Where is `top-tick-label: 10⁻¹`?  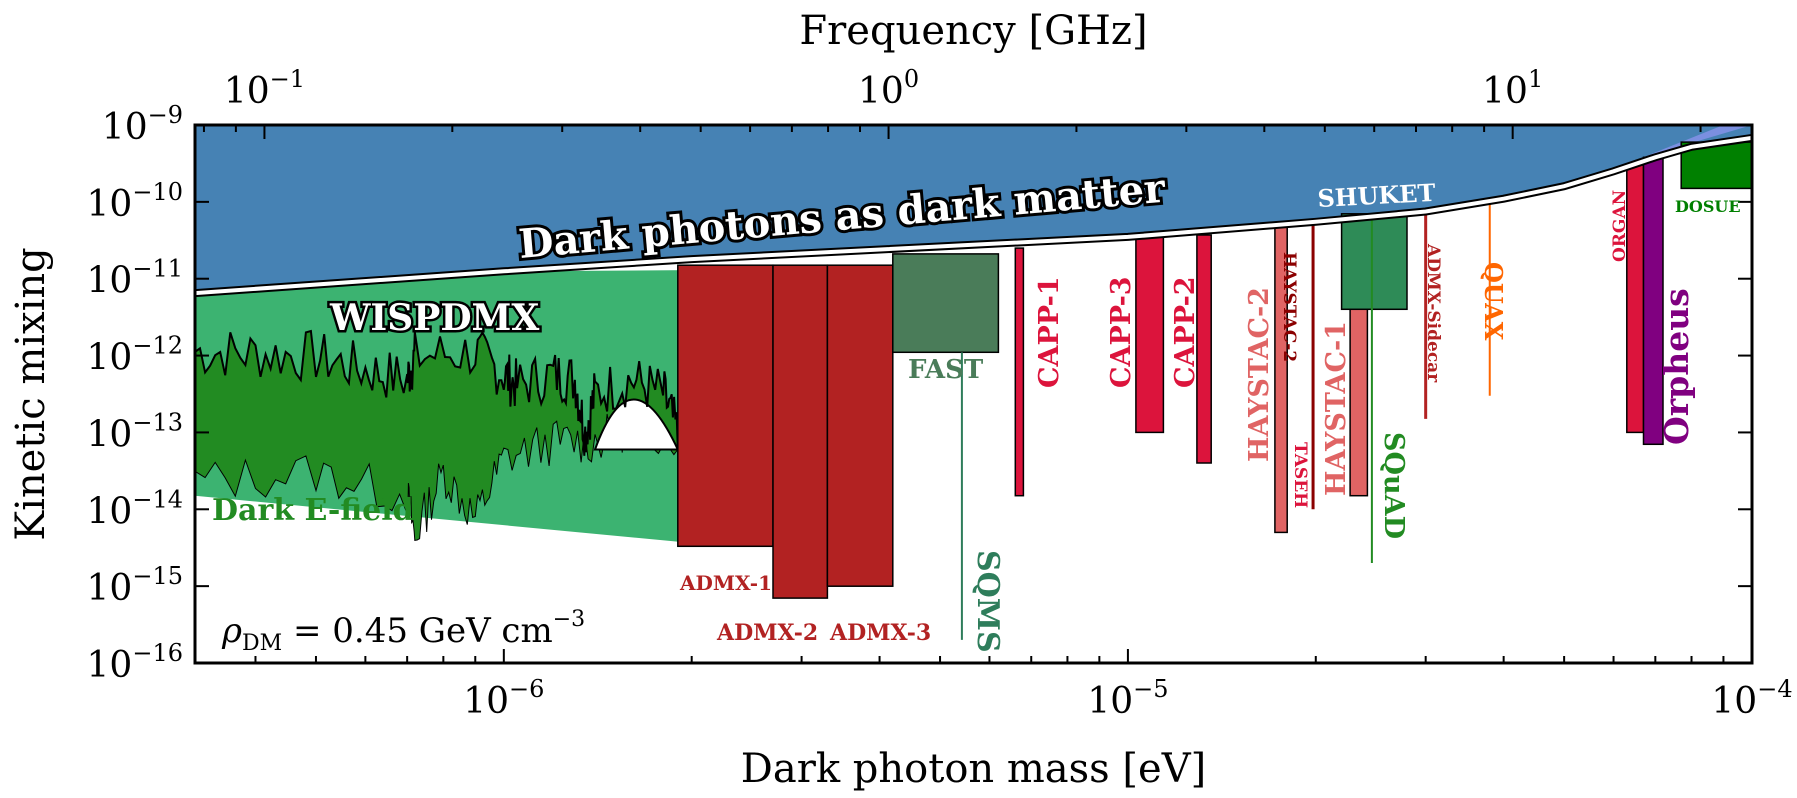
top-tick-label: 10⁻¹ is located at coordinates (264, 88).